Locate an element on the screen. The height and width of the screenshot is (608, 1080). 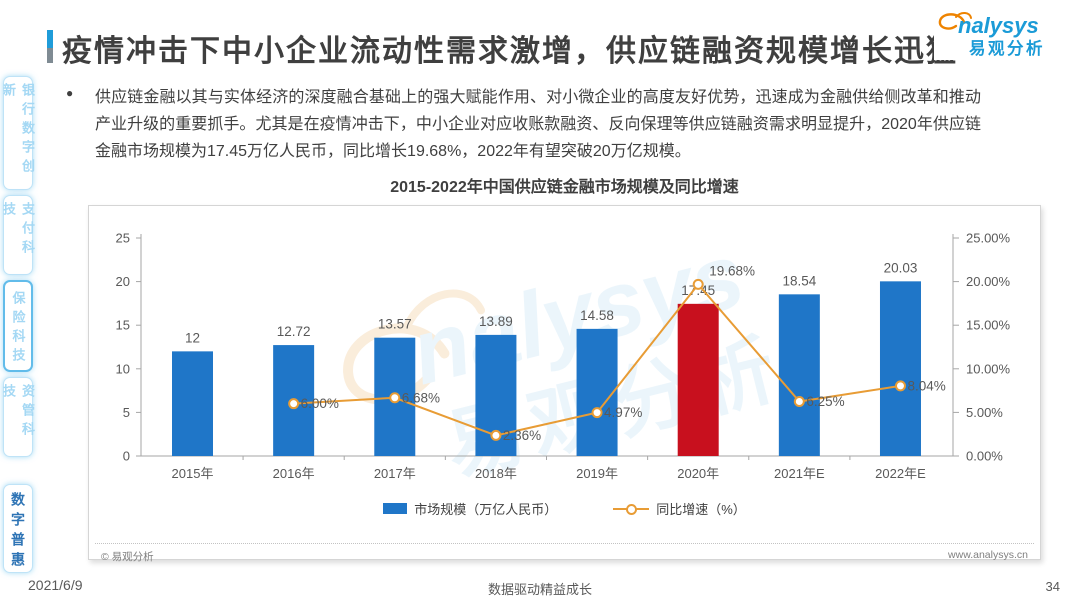
sidebar-item-insurance-tech: 保险科技 is located at coordinates (18, 326).